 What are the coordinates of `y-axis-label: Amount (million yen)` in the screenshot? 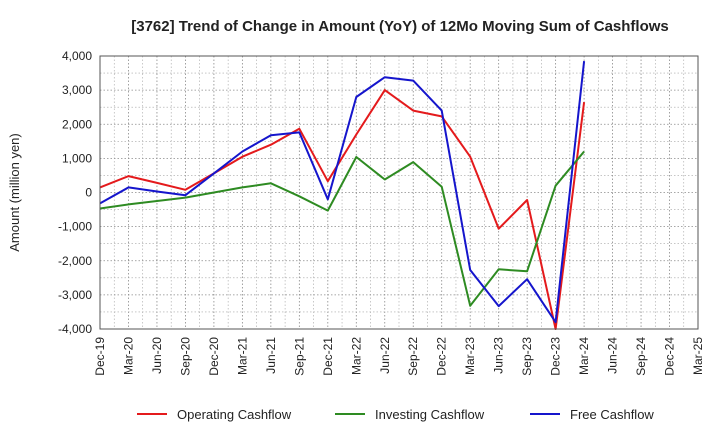 It's located at (14, 192).